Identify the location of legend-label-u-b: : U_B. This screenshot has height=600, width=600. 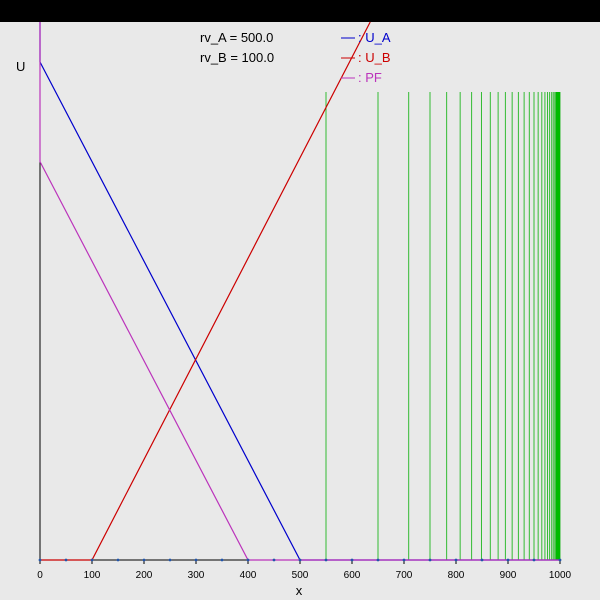
(374, 57).